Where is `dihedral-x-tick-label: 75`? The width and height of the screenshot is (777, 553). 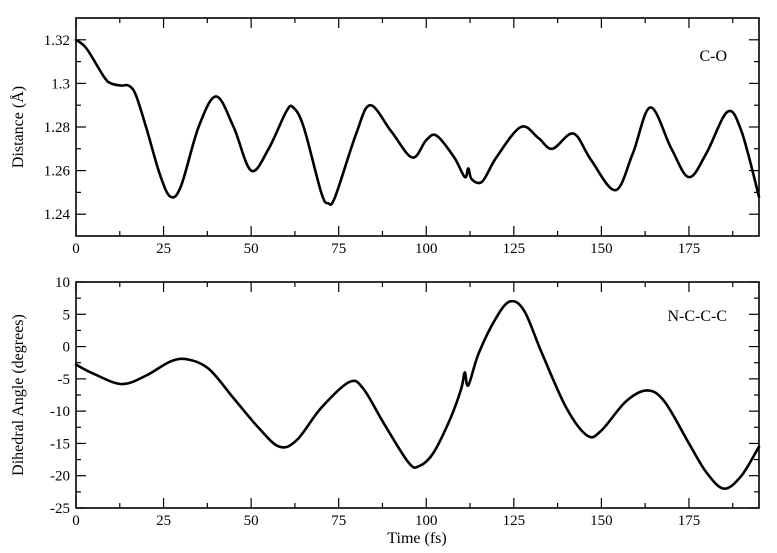
dihedral-x-tick-label: 75 is located at coordinates (338, 521).